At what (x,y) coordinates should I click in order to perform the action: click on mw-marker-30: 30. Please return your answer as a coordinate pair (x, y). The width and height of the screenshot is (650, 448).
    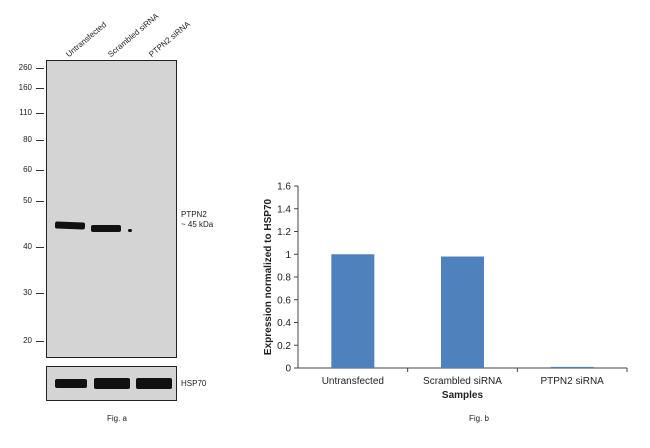
    Looking at the image, I should click on (27, 292).